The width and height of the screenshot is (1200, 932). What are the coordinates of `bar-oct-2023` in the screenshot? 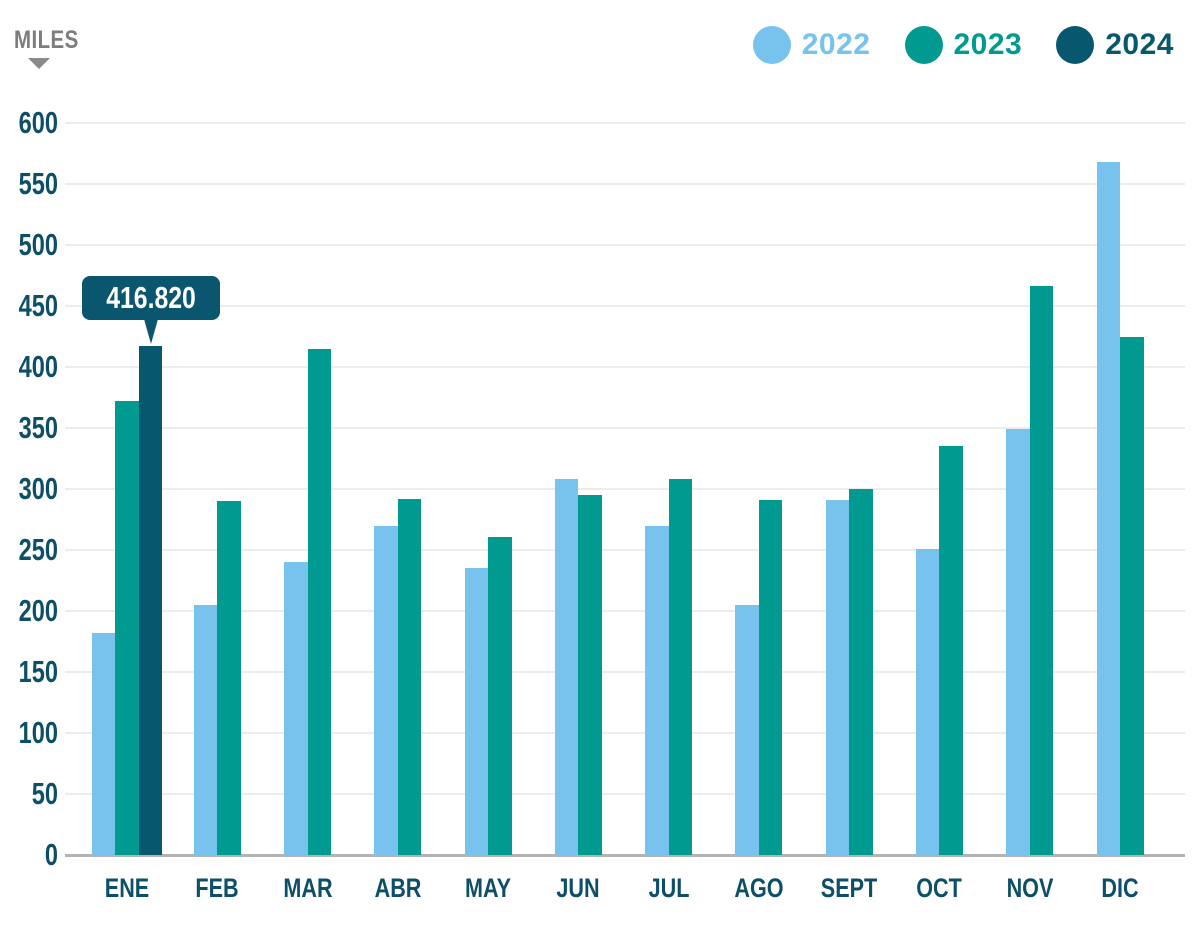 It's located at (951, 650).